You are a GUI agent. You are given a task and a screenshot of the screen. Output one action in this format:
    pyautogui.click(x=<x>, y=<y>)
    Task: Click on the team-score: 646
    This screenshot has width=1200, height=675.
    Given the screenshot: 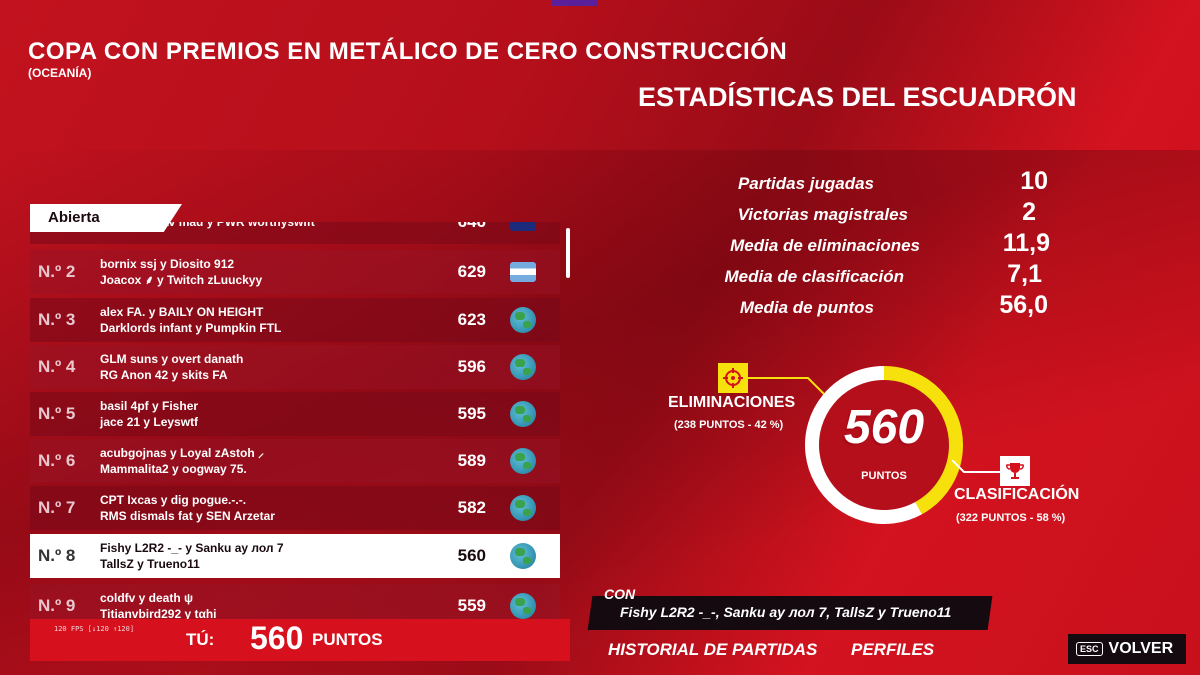 What is the action you would take?
    pyautogui.click(x=465, y=227)
    